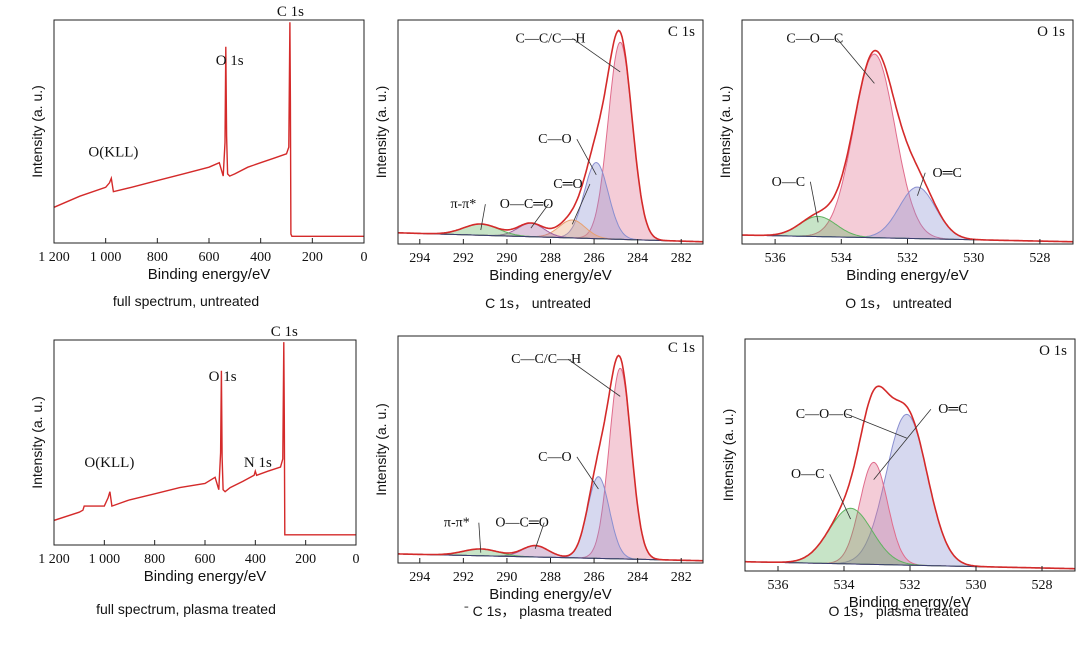 This screenshot has height=647, width=1085. I want to click on component-label: C—C/C—H, so click(550, 38).